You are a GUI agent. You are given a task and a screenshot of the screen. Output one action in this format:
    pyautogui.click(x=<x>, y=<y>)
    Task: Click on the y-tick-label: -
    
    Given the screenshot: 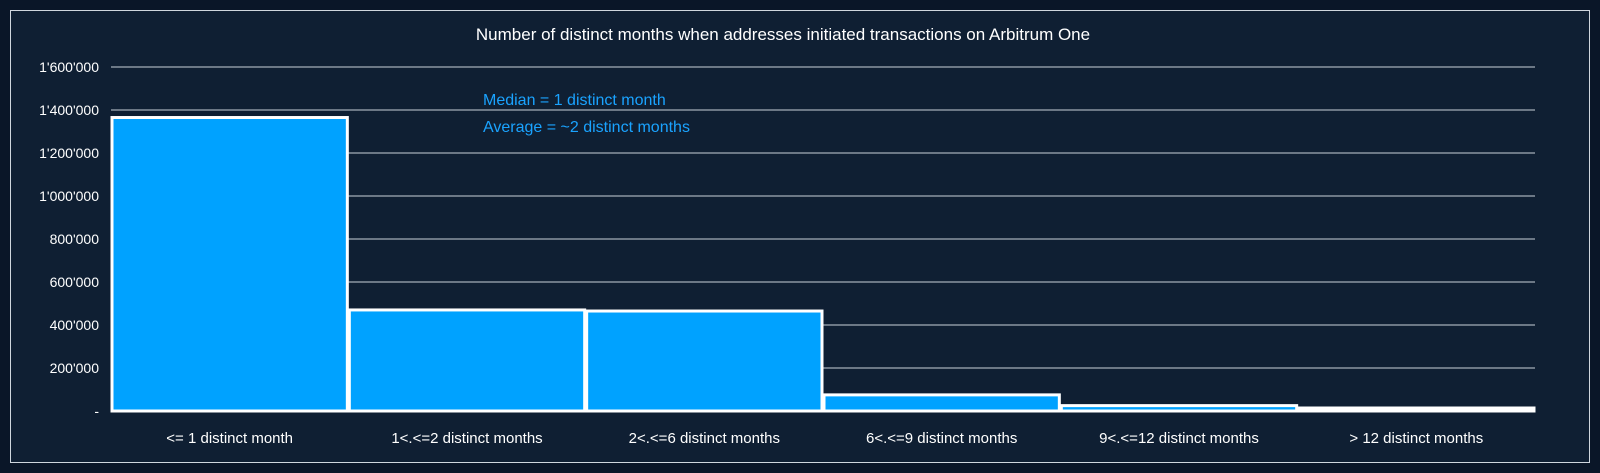 What is the action you would take?
    pyautogui.click(x=96, y=411)
    